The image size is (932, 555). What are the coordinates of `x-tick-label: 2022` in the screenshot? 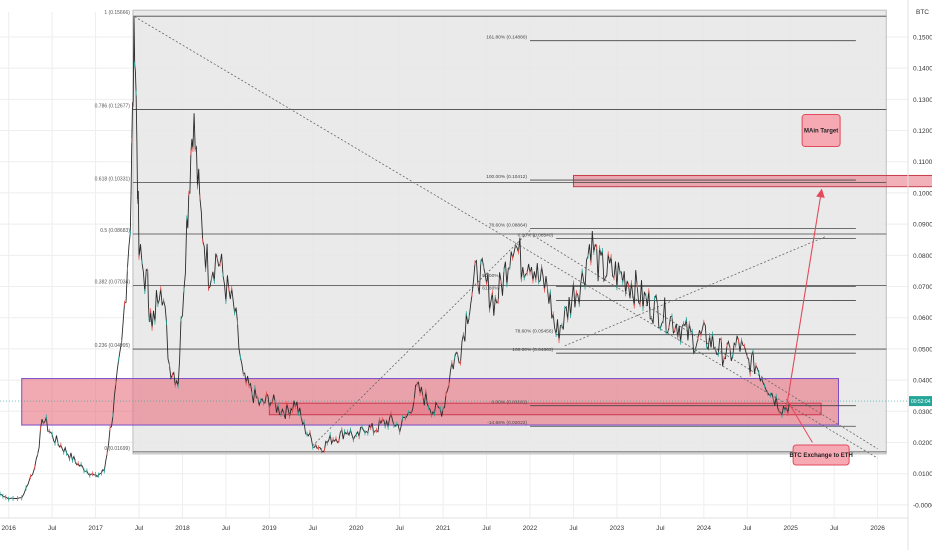 It's located at (530, 528).